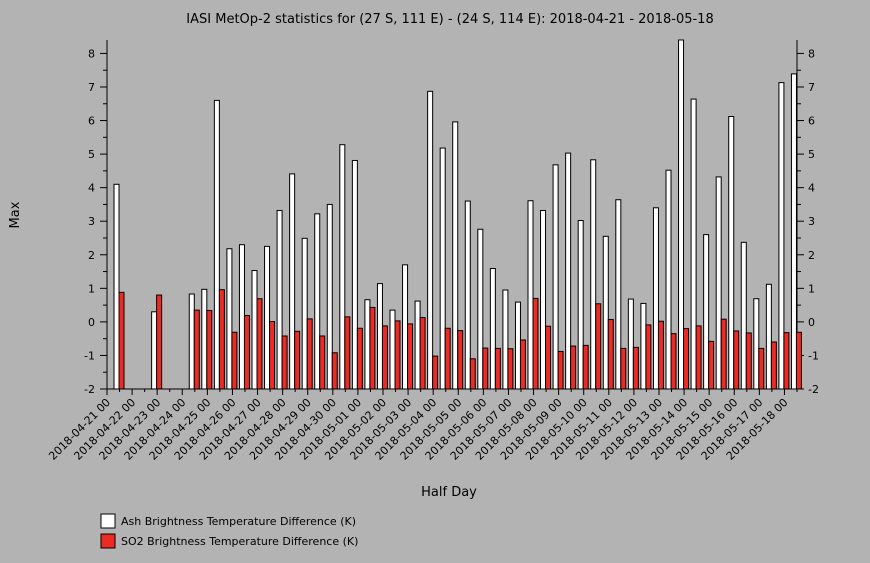  What do you see at coordinates (91, 188) in the screenshot?
I see `y-tick-label: 4` at bounding box center [91, 188].